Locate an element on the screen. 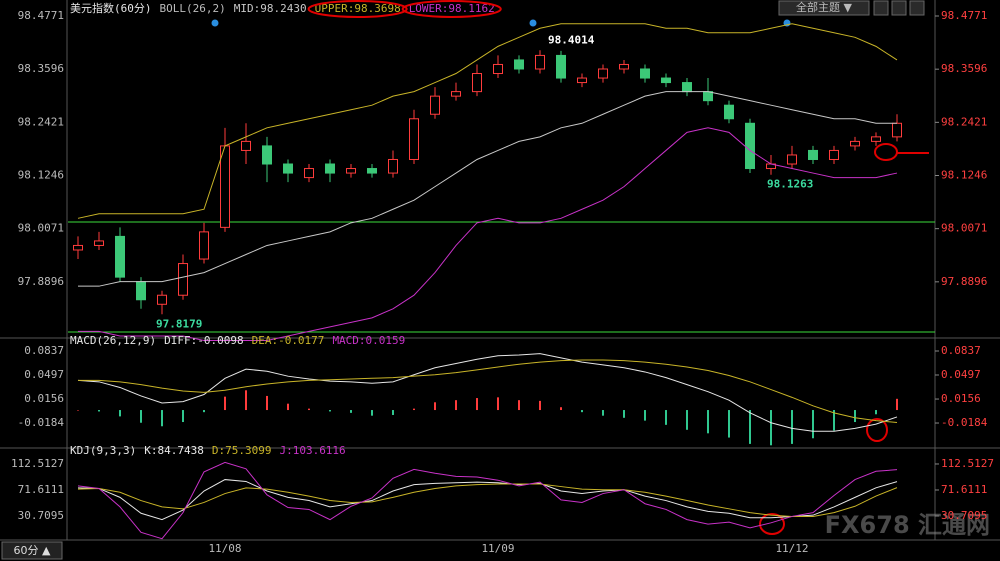  legend-entry: LOWER:98.1162 is located at coordinates (452, 8).